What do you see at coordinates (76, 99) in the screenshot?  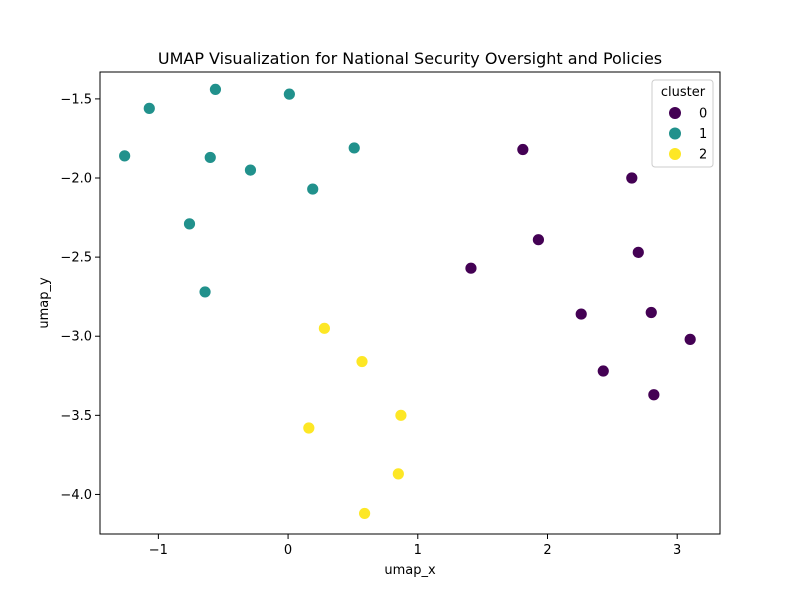 I see `y-tick-label: −1.5` at bounding box center [76, 99].